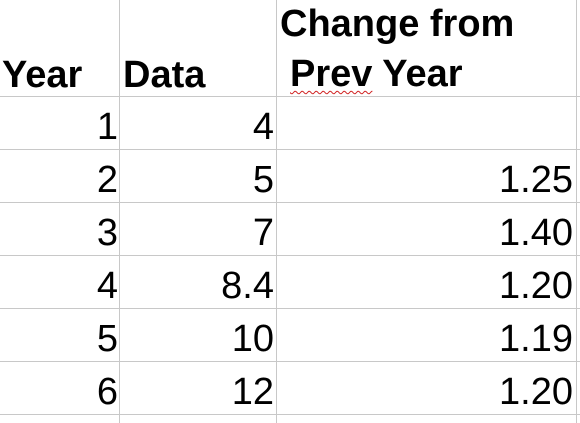  I want to click on cell-data: 12, so click(252, 392).